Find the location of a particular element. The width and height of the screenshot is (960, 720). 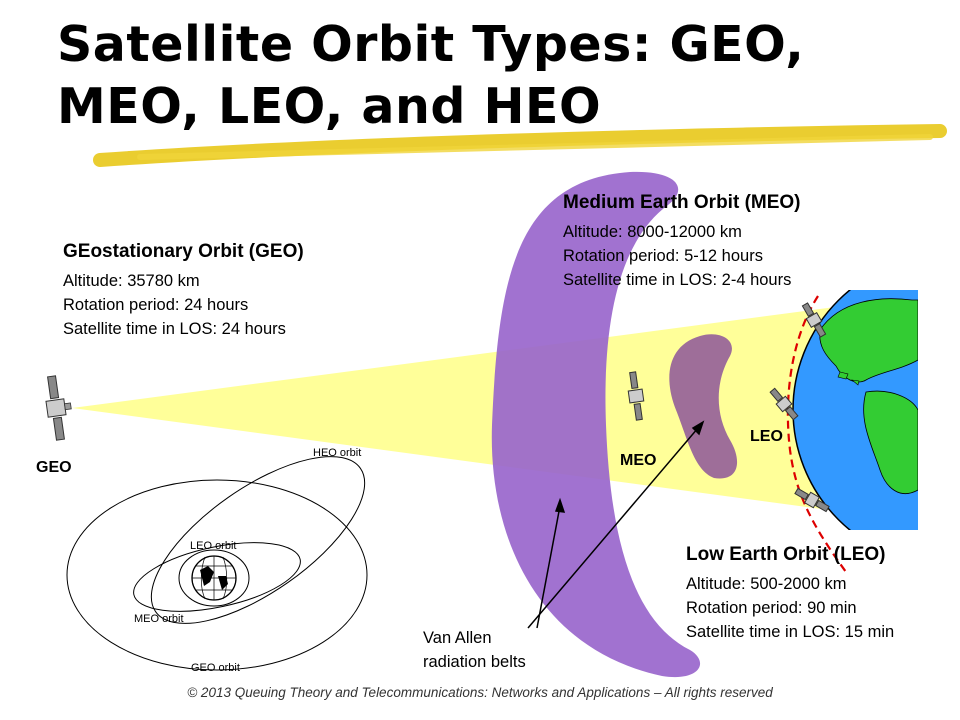

land-mass is located at coordinates (868, 340).